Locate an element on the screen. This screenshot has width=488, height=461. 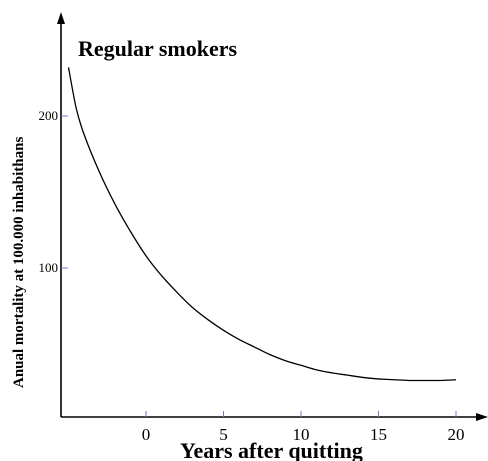
y-tick-label: 100 is located at coordinates (49, 267).